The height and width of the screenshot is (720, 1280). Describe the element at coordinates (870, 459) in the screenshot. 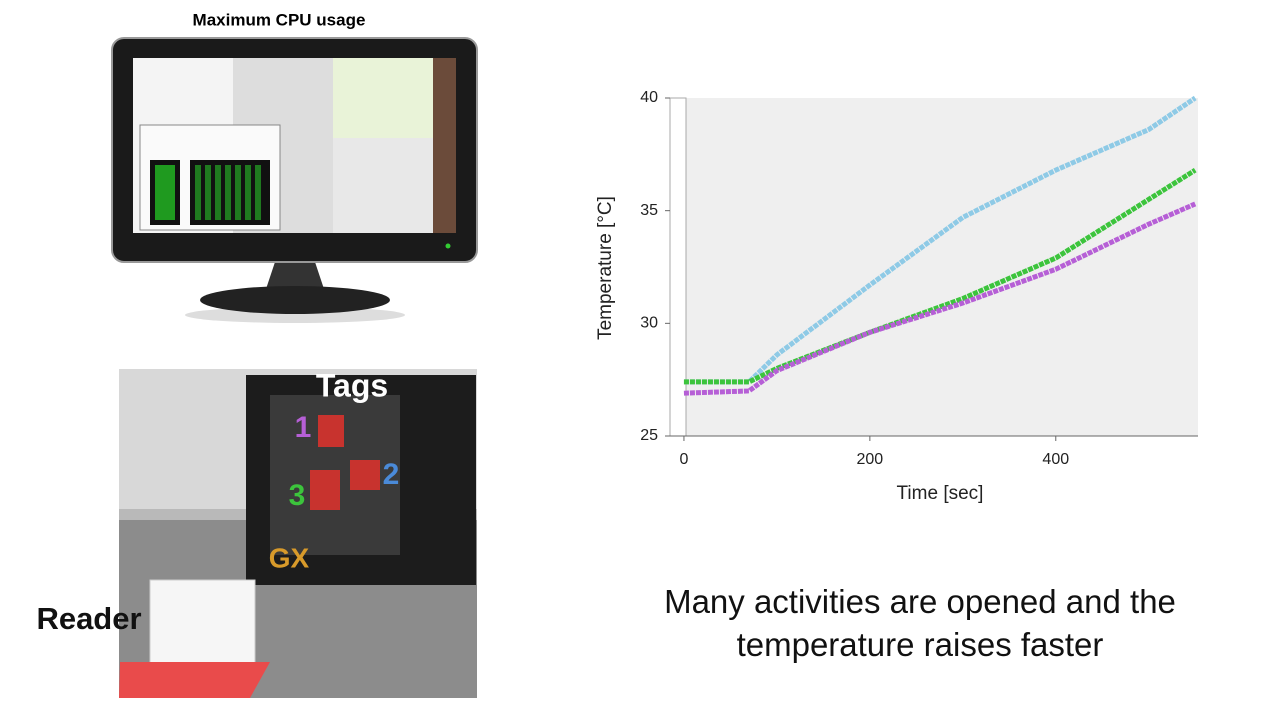

I see `x-tick-label: 200` at that location.